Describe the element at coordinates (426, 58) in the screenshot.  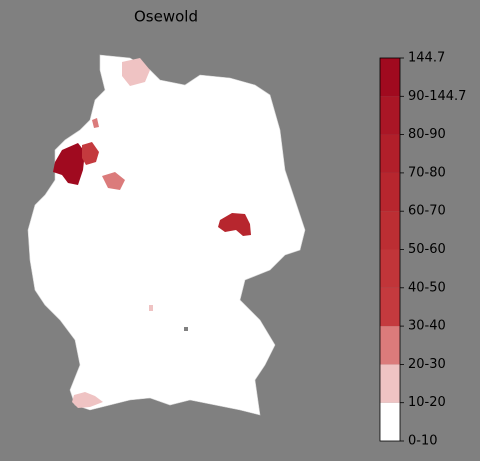
I see `colorbar-label: 144.7` at that location.